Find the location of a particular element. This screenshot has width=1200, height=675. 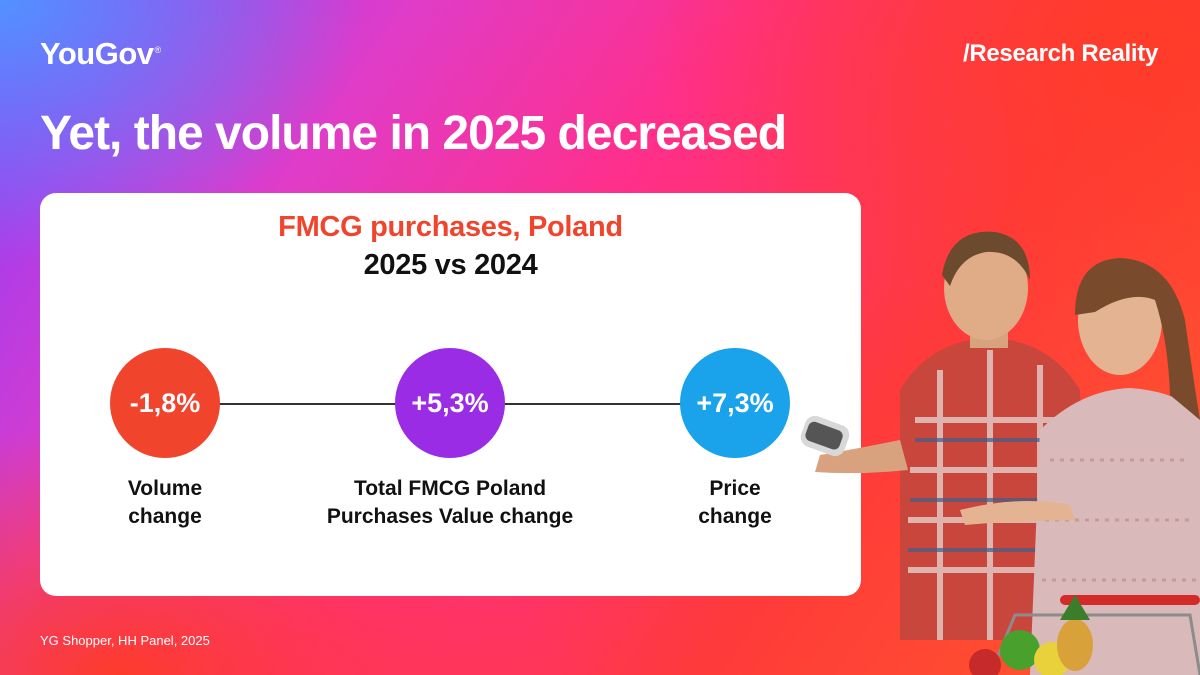

yougov-logo: YouGov® is located at coordinates (100, 54).